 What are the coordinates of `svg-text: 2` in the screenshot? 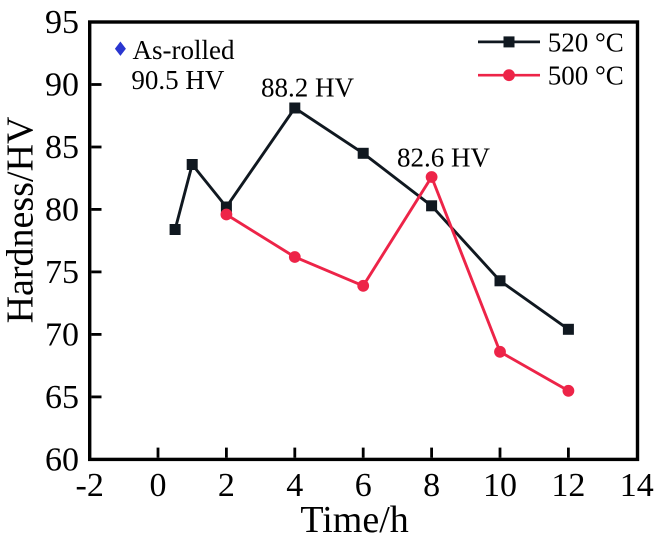 It's located at (226, 485).